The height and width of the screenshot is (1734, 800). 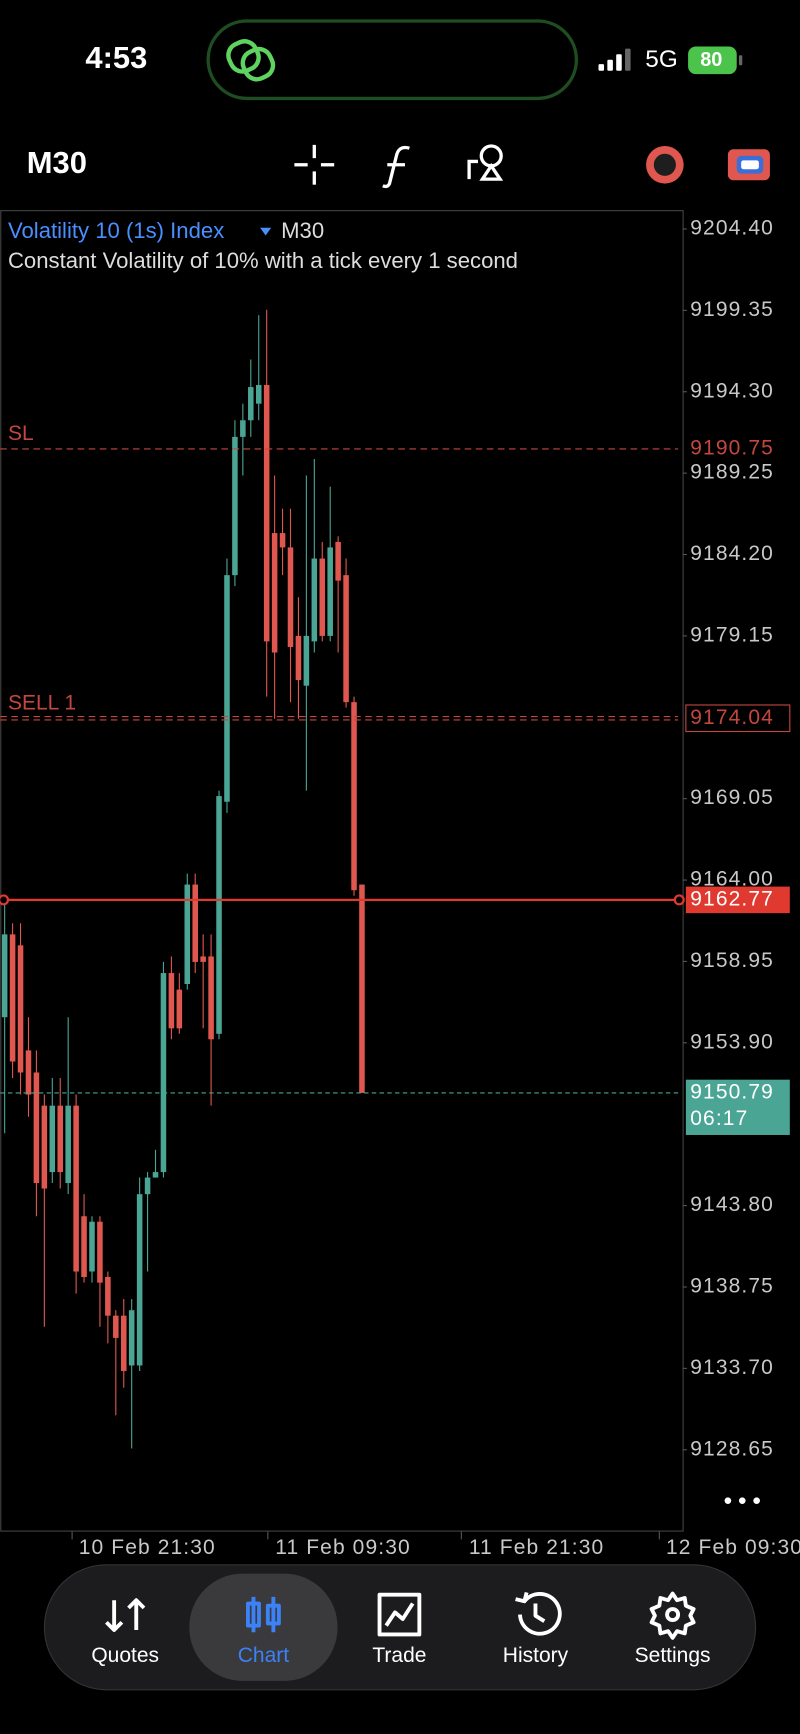 I want to click on y-tick-label: 9199.35, so click(x=732, y=309).